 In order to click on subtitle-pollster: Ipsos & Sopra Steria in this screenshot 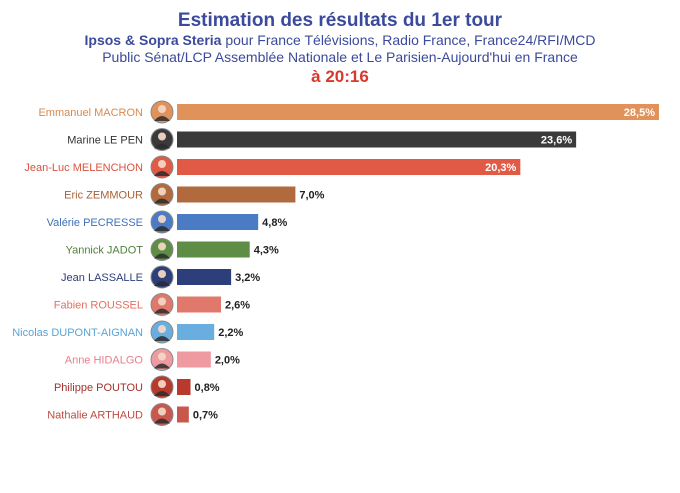, I will do `click(153, 40)`.